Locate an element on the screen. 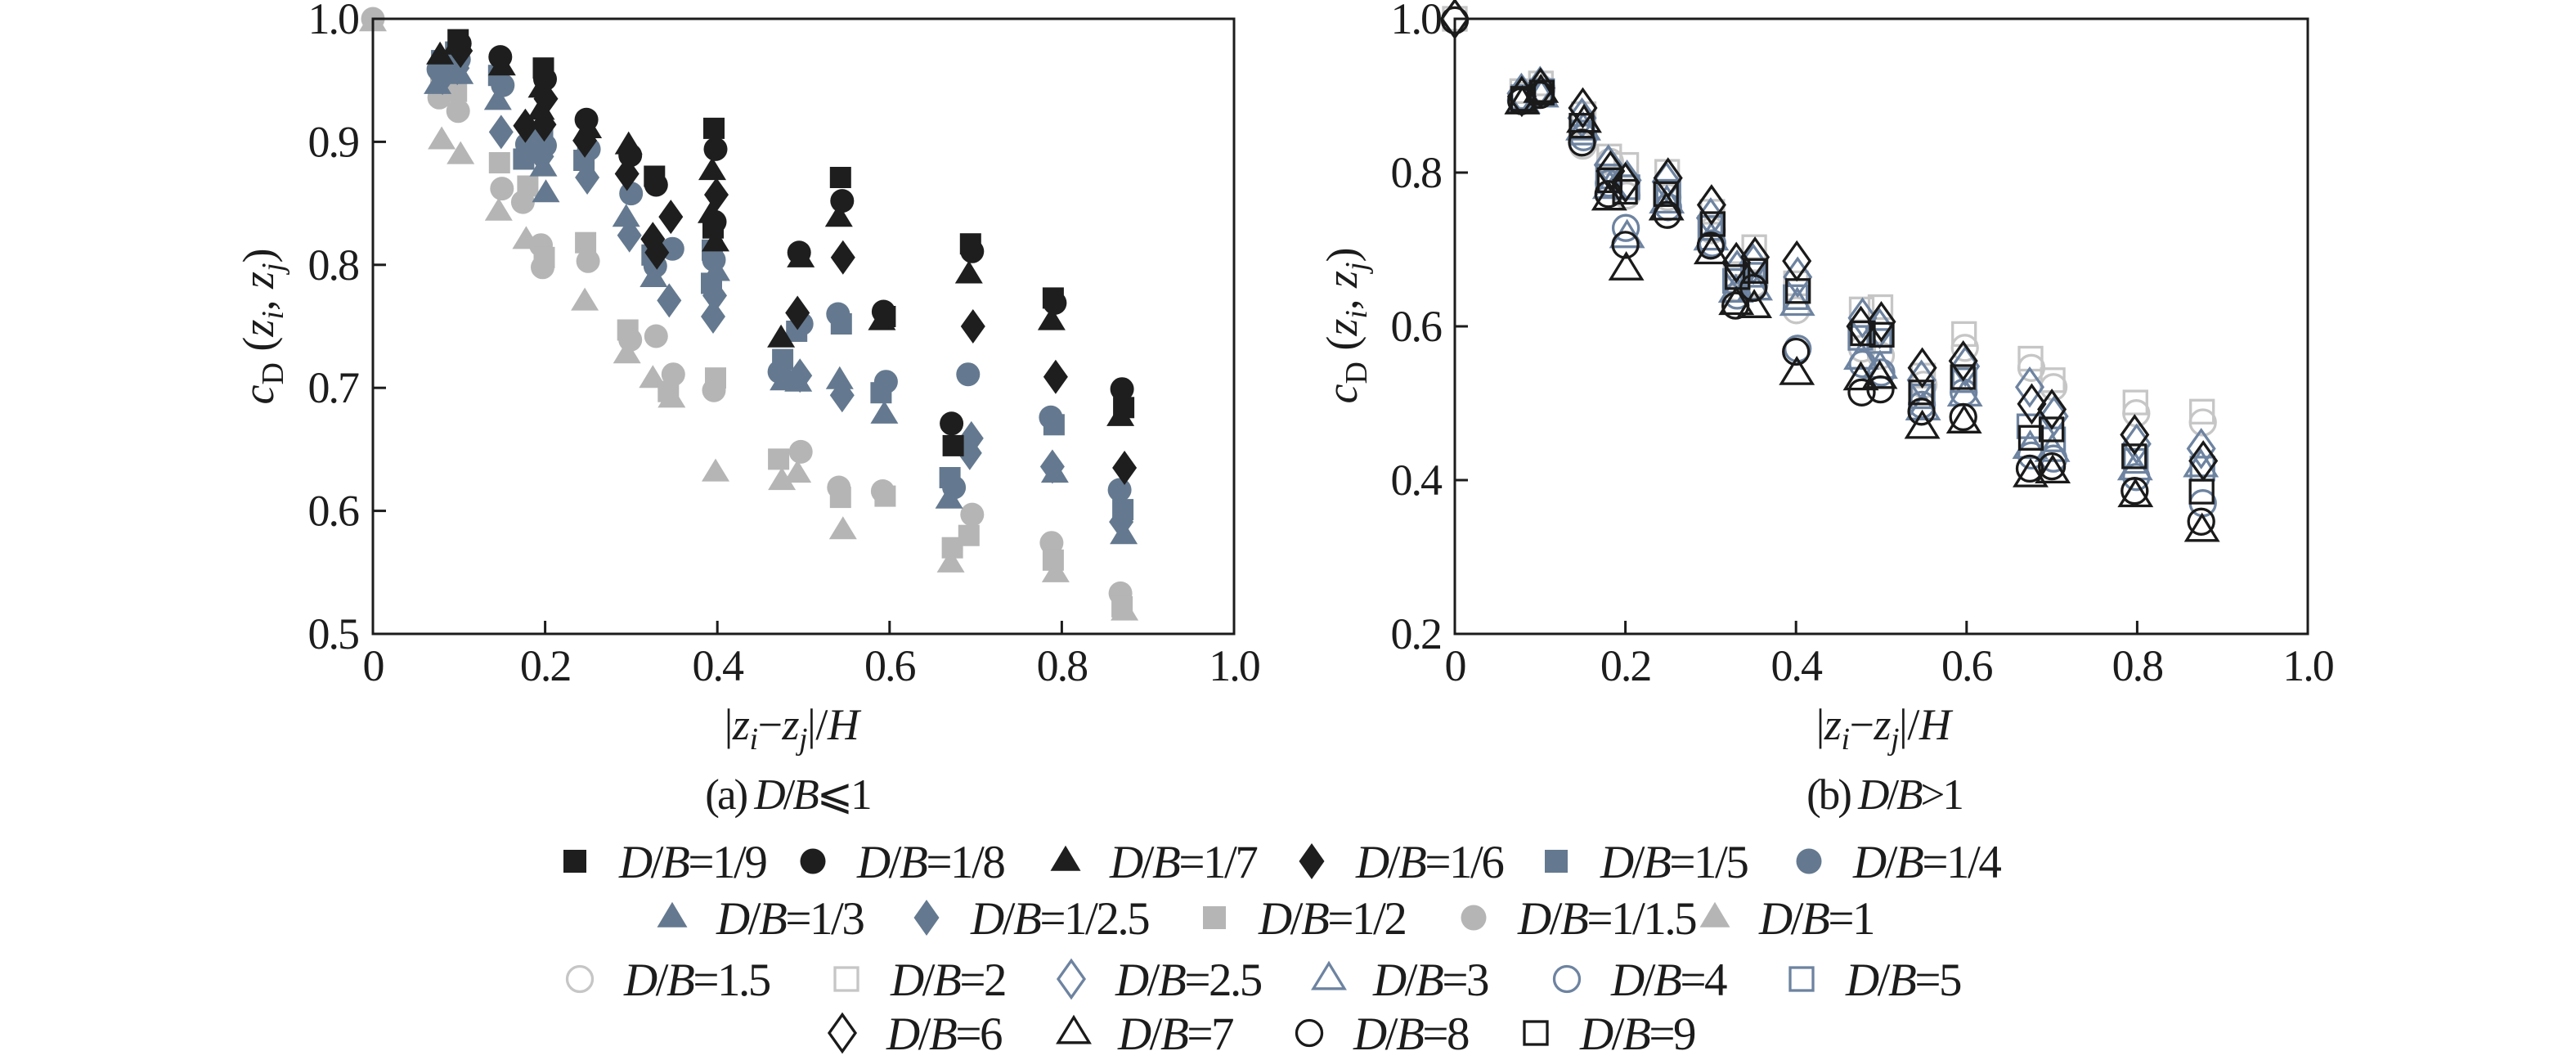  svg-text: D/B=1/5 is located at coordinates (1674, 862).